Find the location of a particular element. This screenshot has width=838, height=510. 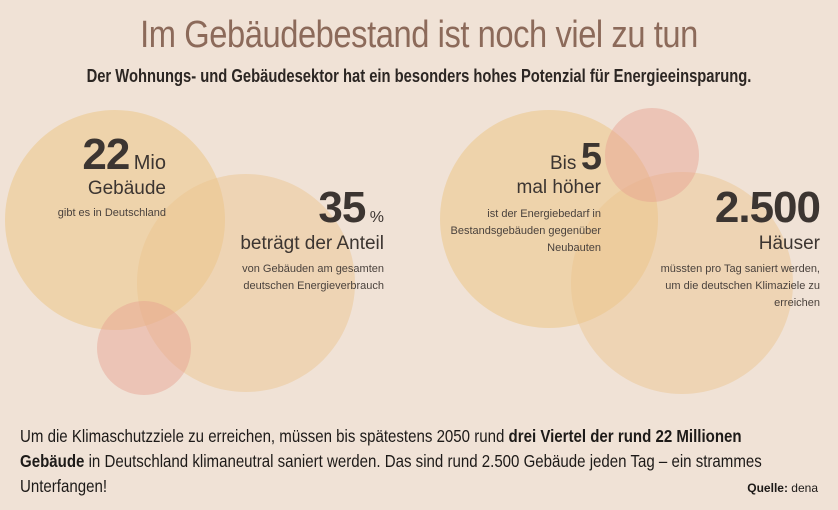

stat-label: Häuser is located at coordinates (789, 243).